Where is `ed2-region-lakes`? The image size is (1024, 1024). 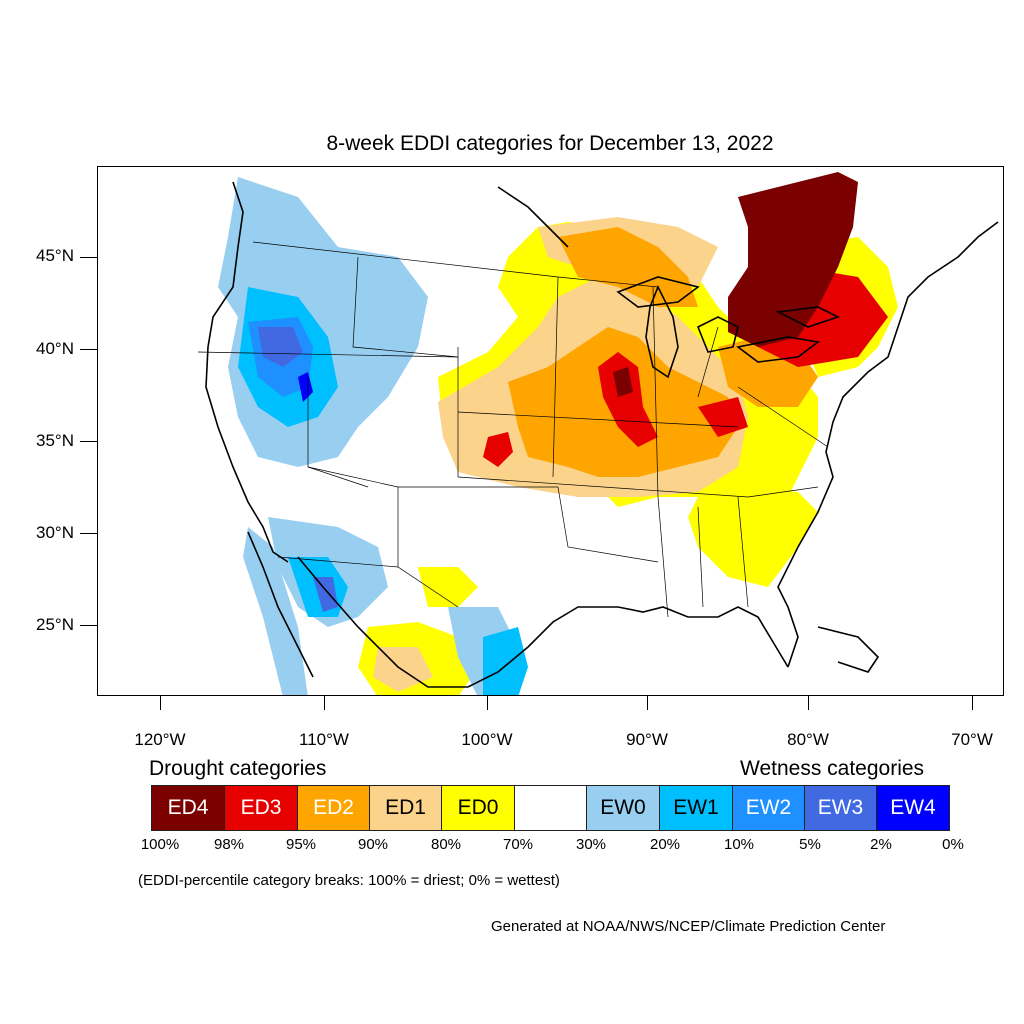 ed2-region-lakes is located at coordinates (628, 267).